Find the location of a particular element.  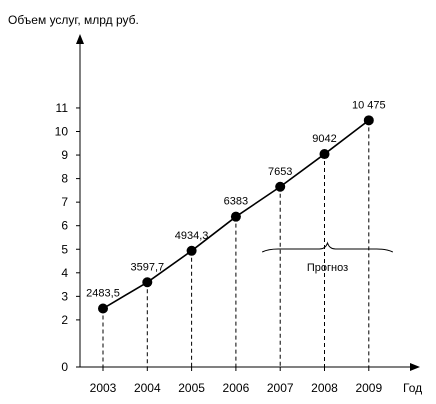

x-tick-label: 2006 is located at coordinates (236, 388).